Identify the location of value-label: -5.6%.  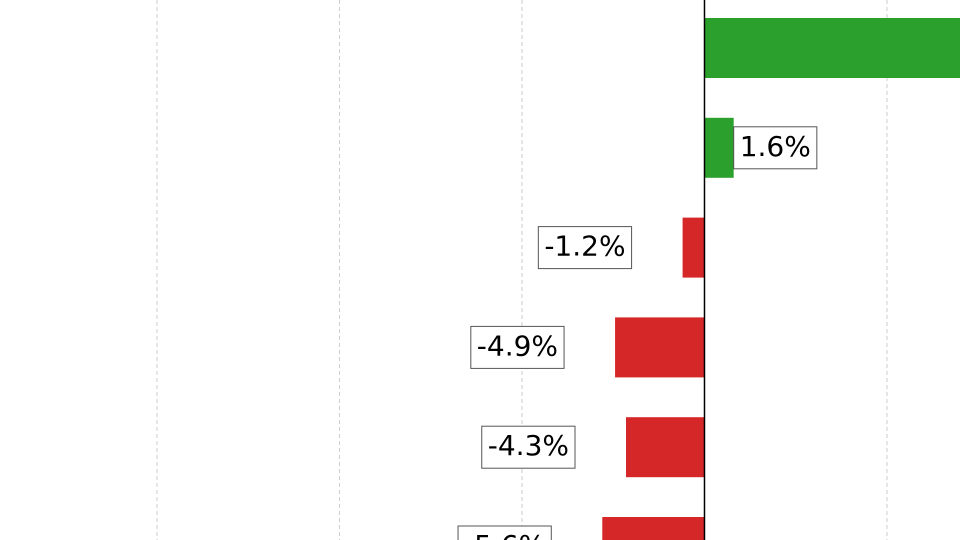
(504, 534).